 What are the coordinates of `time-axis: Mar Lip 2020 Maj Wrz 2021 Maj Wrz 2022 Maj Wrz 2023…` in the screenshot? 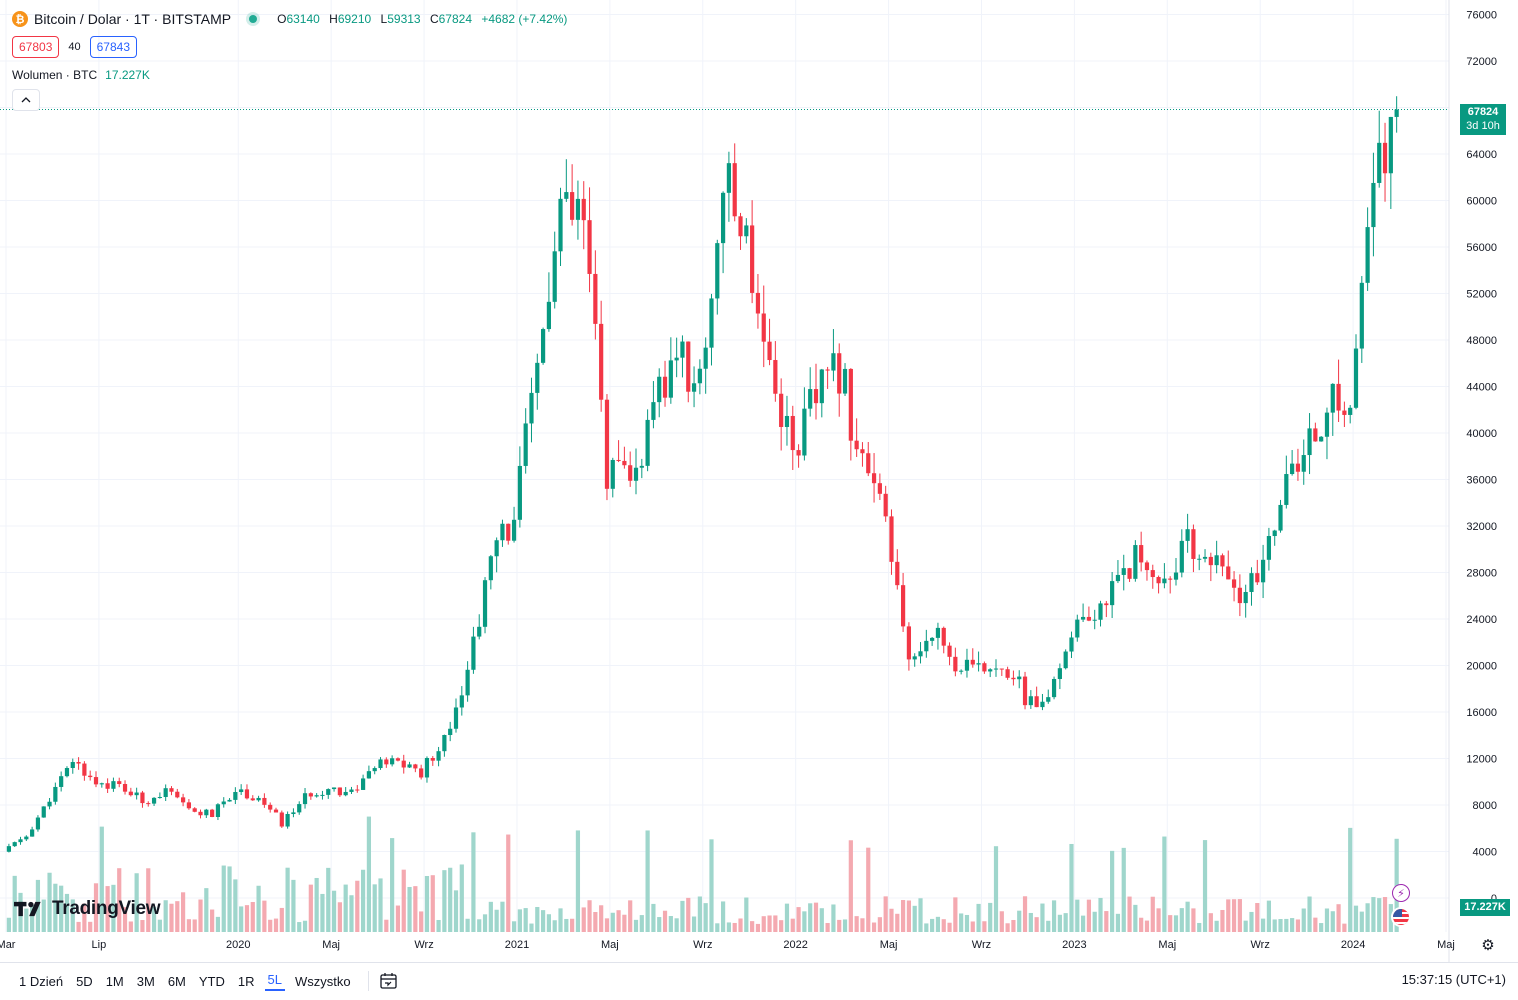 It's located at (727, 945).